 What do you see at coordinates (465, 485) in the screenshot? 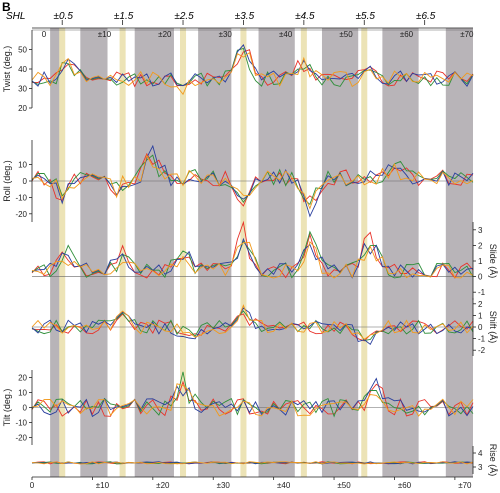
I see `bottom-tick-label: ±70` at bounding box center [465, 485].